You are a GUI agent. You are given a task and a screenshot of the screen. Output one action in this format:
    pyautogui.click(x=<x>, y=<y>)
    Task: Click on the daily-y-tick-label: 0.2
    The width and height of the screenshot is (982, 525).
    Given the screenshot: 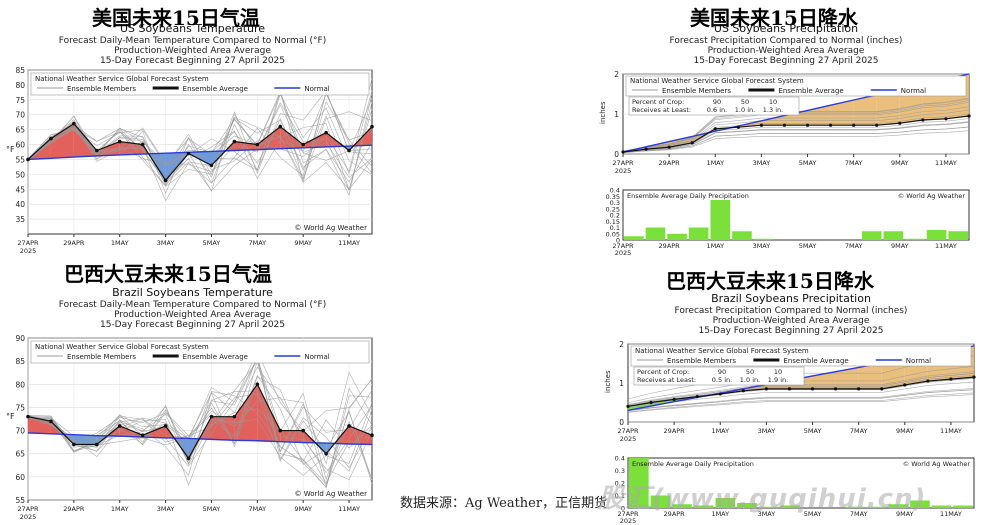 What is the action you would take?
    pyautogui.click(x=615, y=216)
    